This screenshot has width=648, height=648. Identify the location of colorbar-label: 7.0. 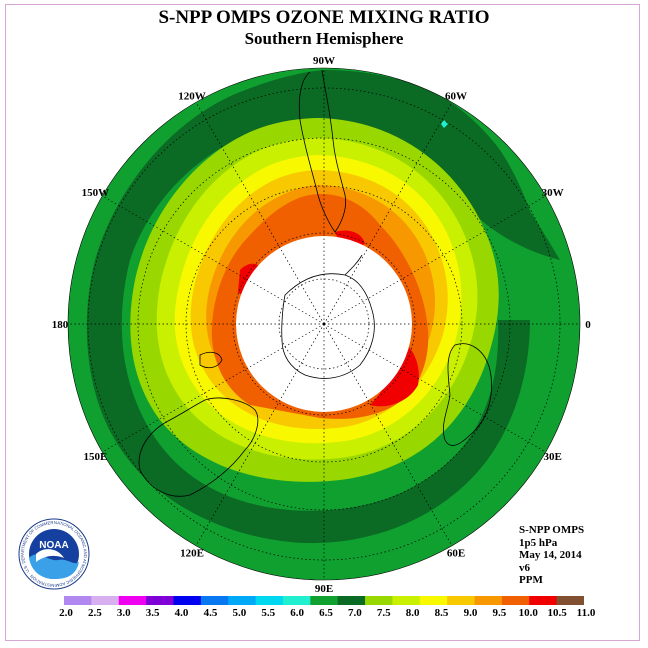
(355, 613).